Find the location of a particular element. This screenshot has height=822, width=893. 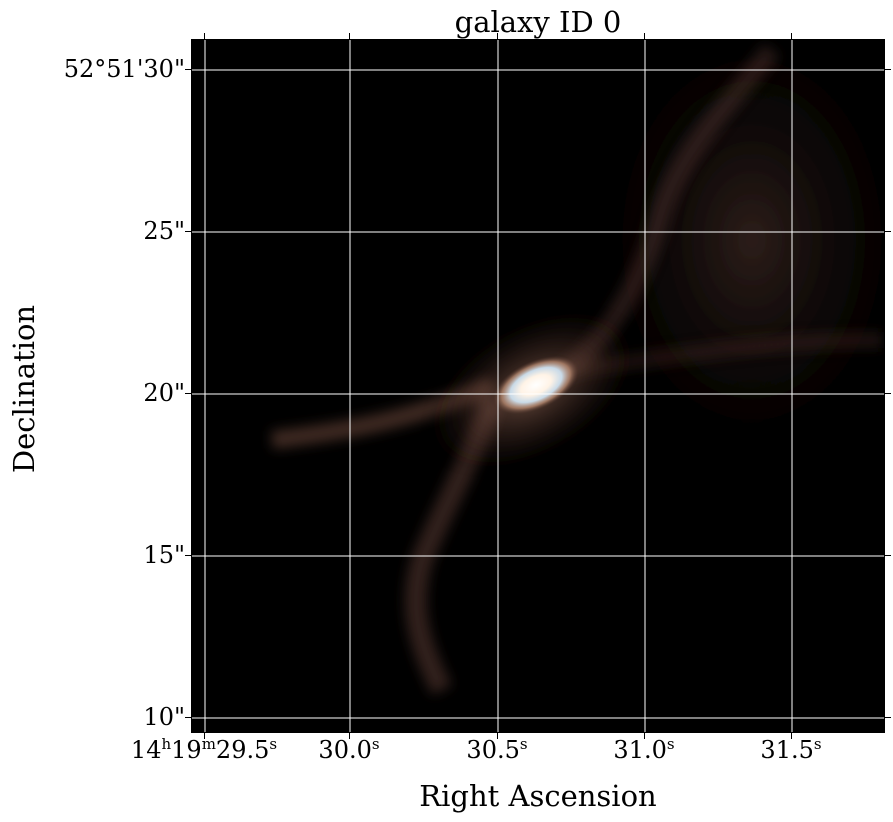

x-tick-label: 30.5s is located at coordinates (497, 749).